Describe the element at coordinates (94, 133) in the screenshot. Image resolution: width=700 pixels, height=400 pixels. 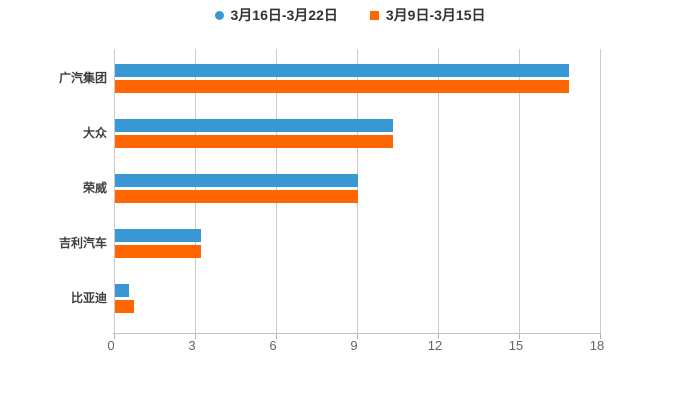
I see `y-axis-category-label: 大众` at that location.